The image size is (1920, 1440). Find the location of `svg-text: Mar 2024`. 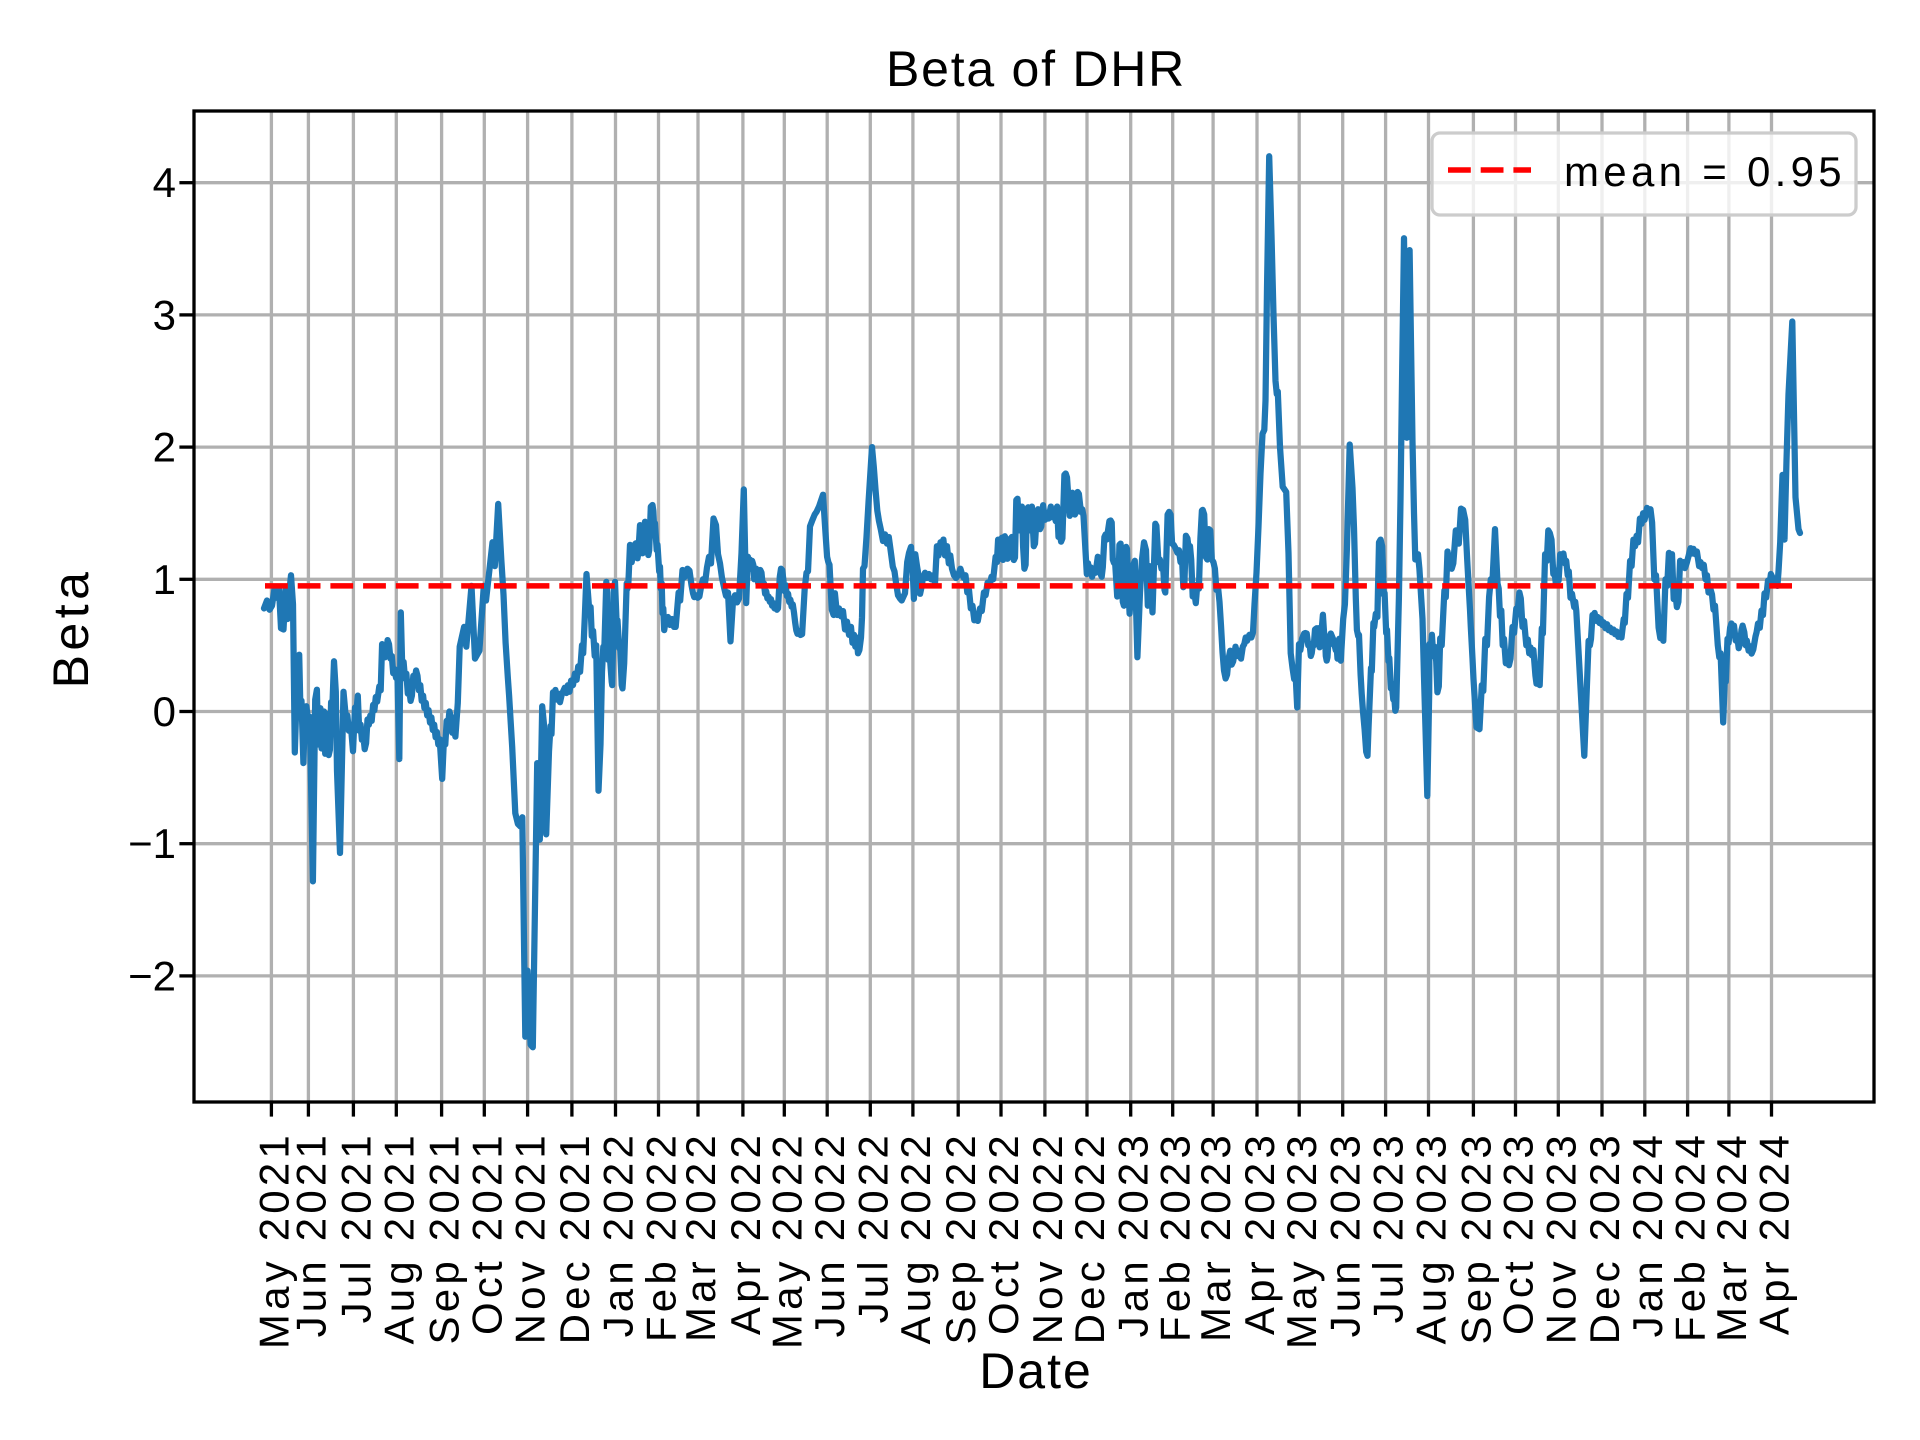

svg-text: Mar 2024 is located at coordinates (1731, 1236).